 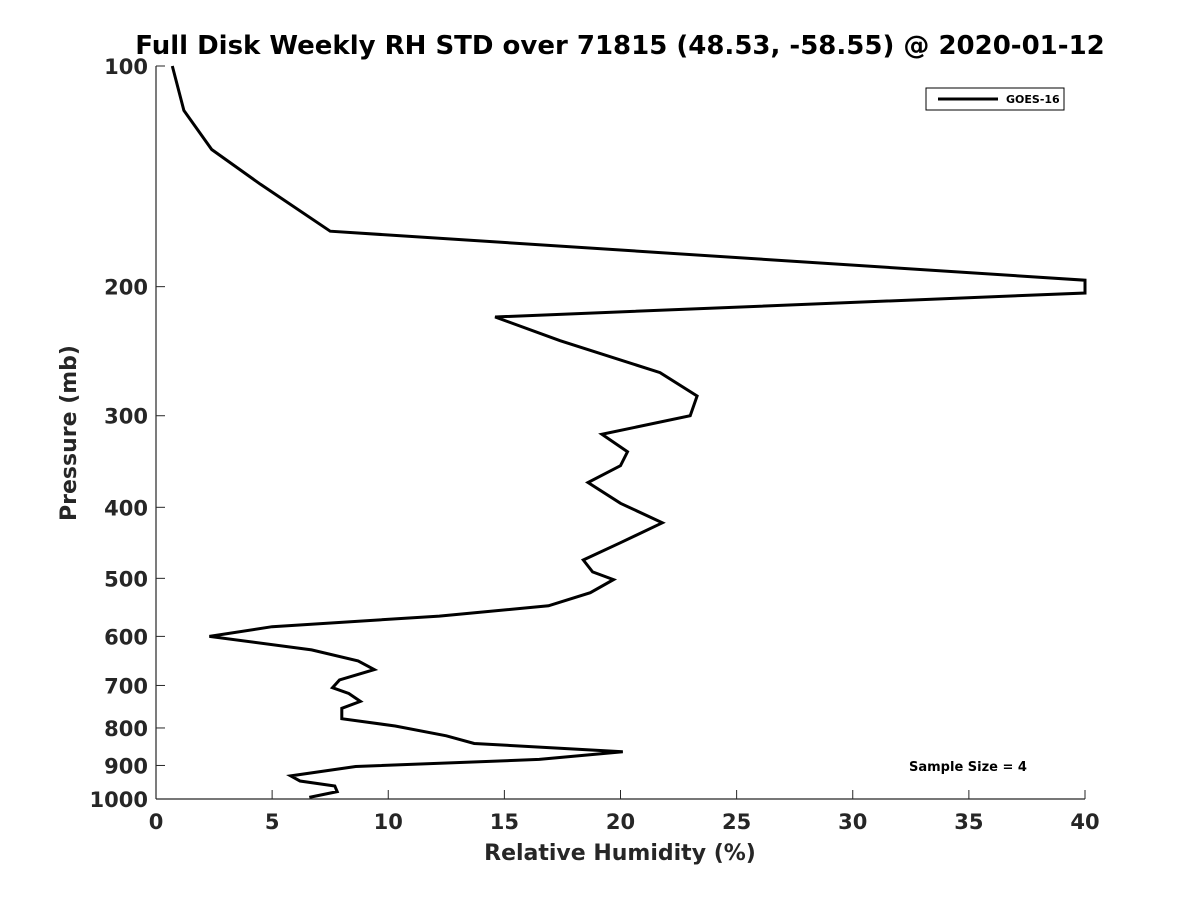 I want to click on y-tick-label: 300, so click(x=126, y=417).